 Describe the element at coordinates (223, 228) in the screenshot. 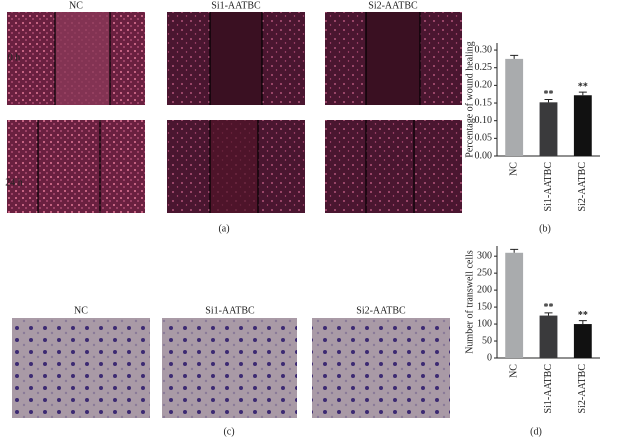

I see `panel-label: (a)` at that location.